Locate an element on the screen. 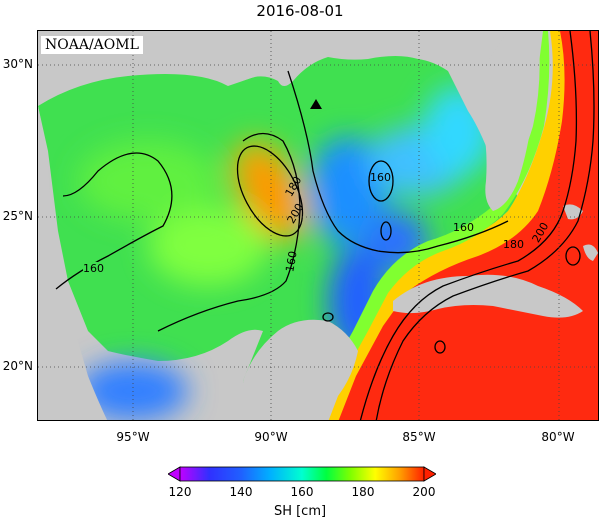 The width and height of the screenshot is (600, 523). colorbar-tick: 120 is located at coordinates (180, 492).